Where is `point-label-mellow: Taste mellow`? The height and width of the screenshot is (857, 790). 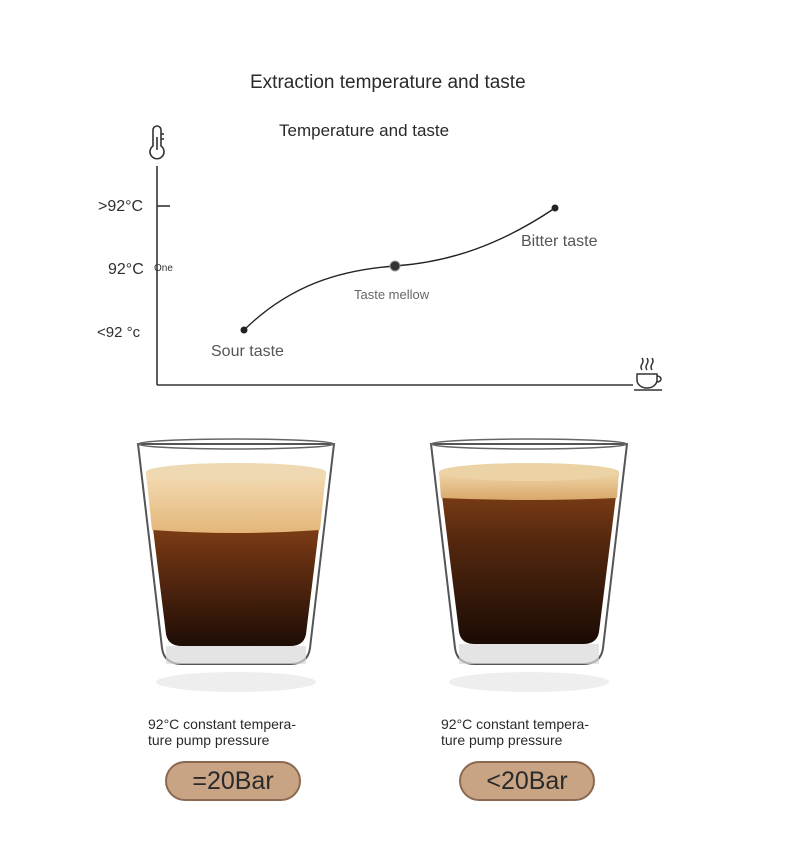 point-label-mellow: Taste mellow is located at coordinates (392, 294).